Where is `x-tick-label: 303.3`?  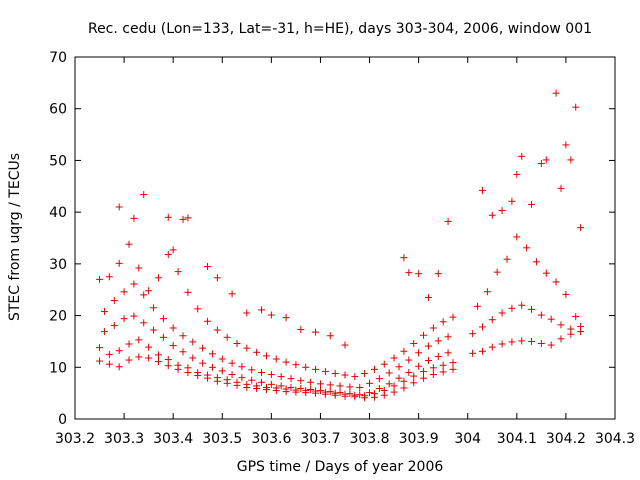 x-tick-label: 303.3 is located at coordinates (124, 439).